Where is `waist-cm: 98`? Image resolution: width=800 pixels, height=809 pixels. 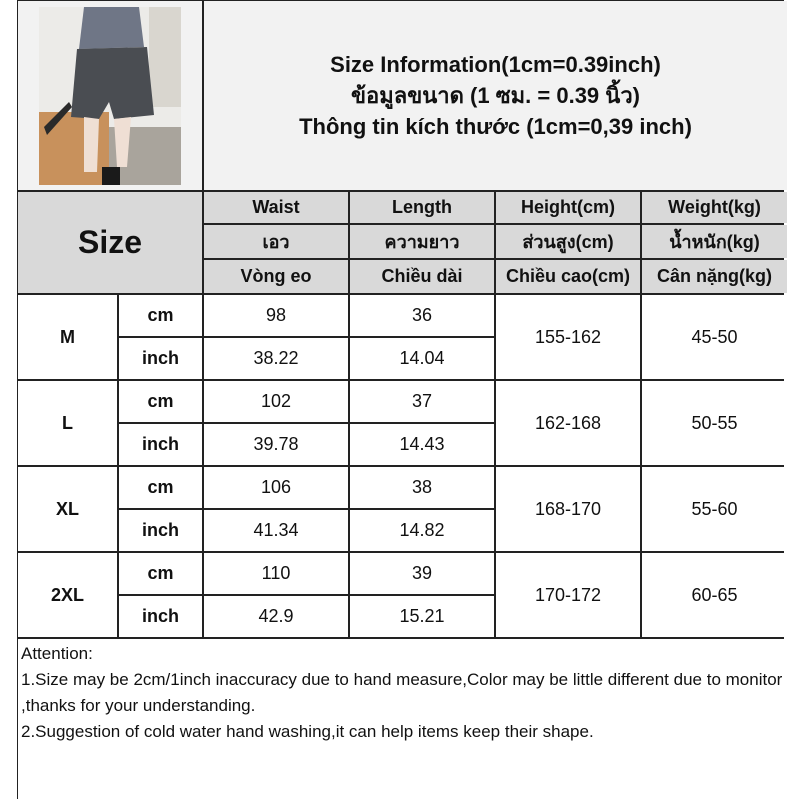
waist-cm: 98 is located at coordinates (276, 315).